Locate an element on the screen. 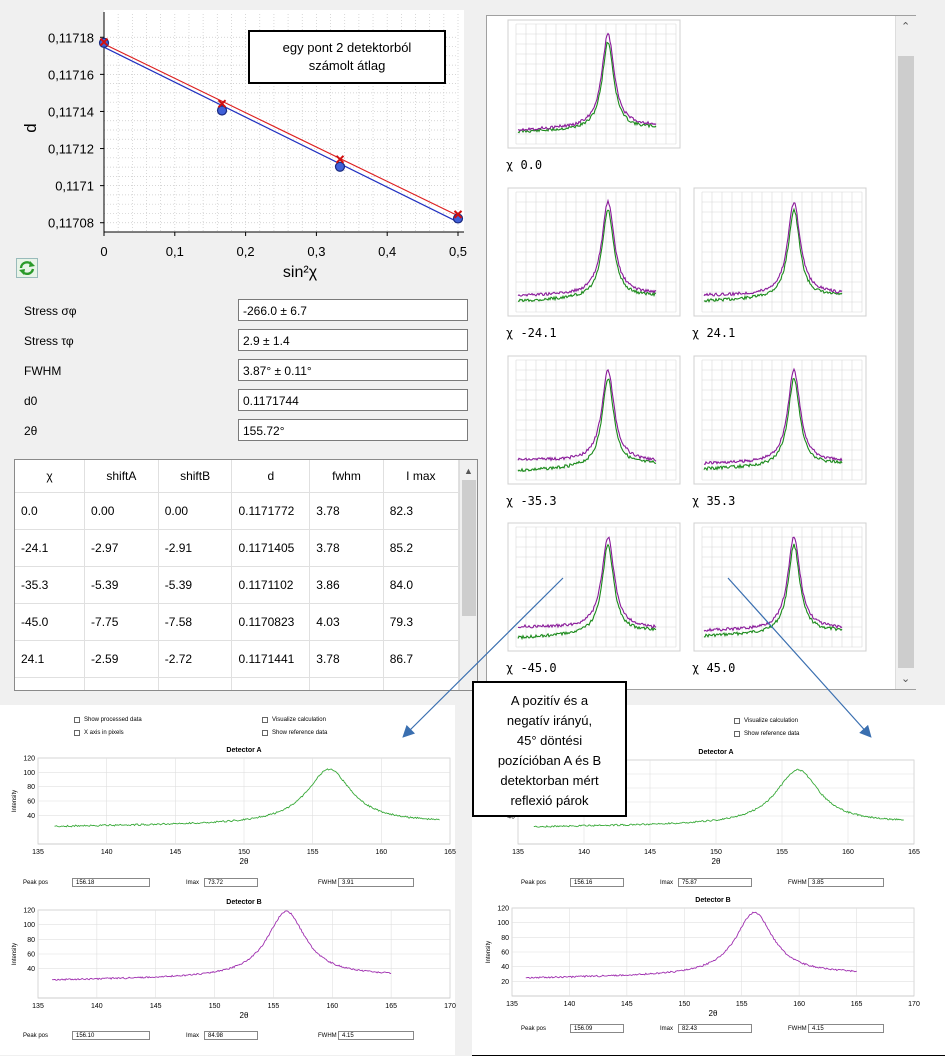 Image resolution: width=945 pixels, height=1056 pixels. right-detector-b-y-tick-label: 60 is located at coordinates (505, 953).